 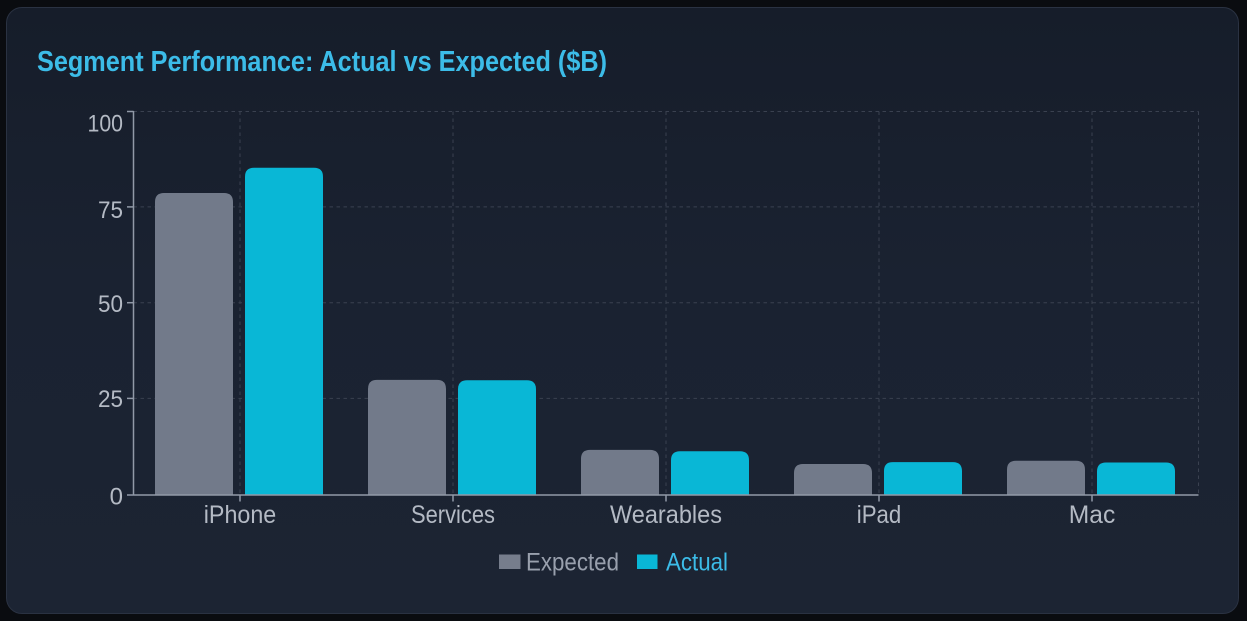 What do you see at coordinates (453, 515) in the screenshot?
I see `svg-text: Services` at bounding box center [453, 515].